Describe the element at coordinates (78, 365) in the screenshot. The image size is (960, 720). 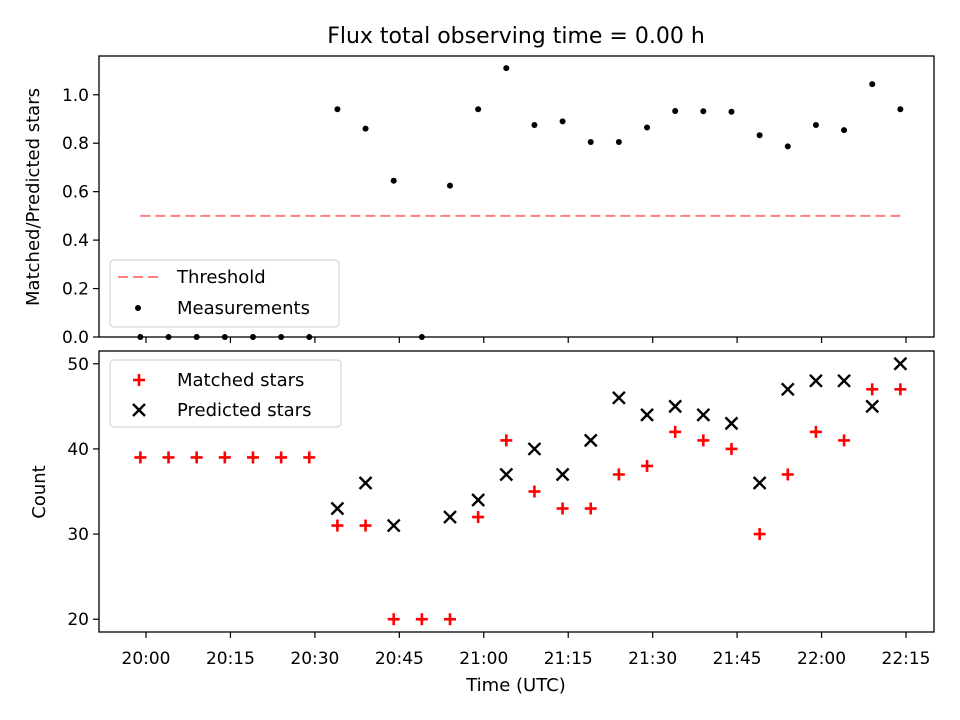
I see `bottom-y-tick-label: 50` at that location.